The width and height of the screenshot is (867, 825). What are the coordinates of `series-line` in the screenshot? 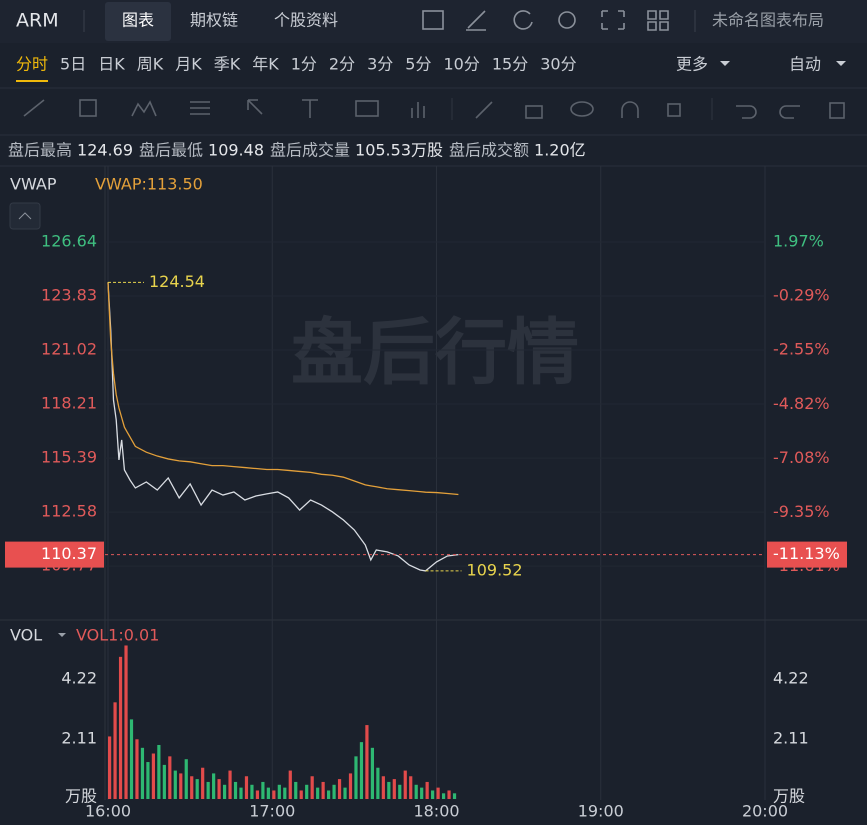 It's located at (283, 389).